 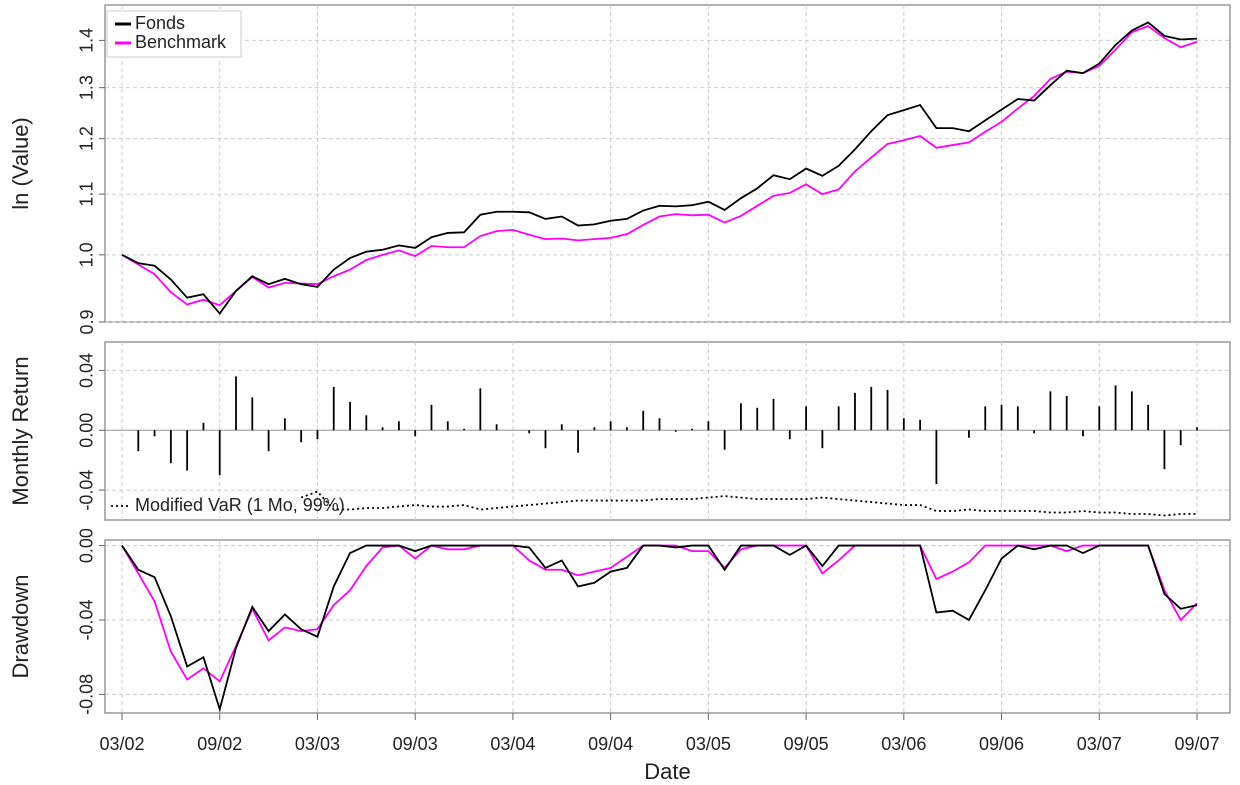 What do you see at coordinates (219, 744) in the screenshot?
I see `x-tick-label: 09/02` at bounding box center [219, 744].